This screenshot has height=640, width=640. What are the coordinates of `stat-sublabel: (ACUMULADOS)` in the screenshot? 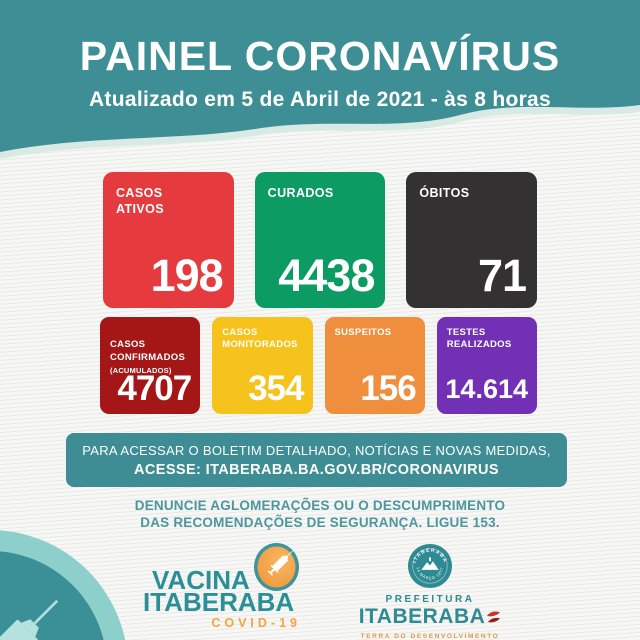 It's located at (141, 371).